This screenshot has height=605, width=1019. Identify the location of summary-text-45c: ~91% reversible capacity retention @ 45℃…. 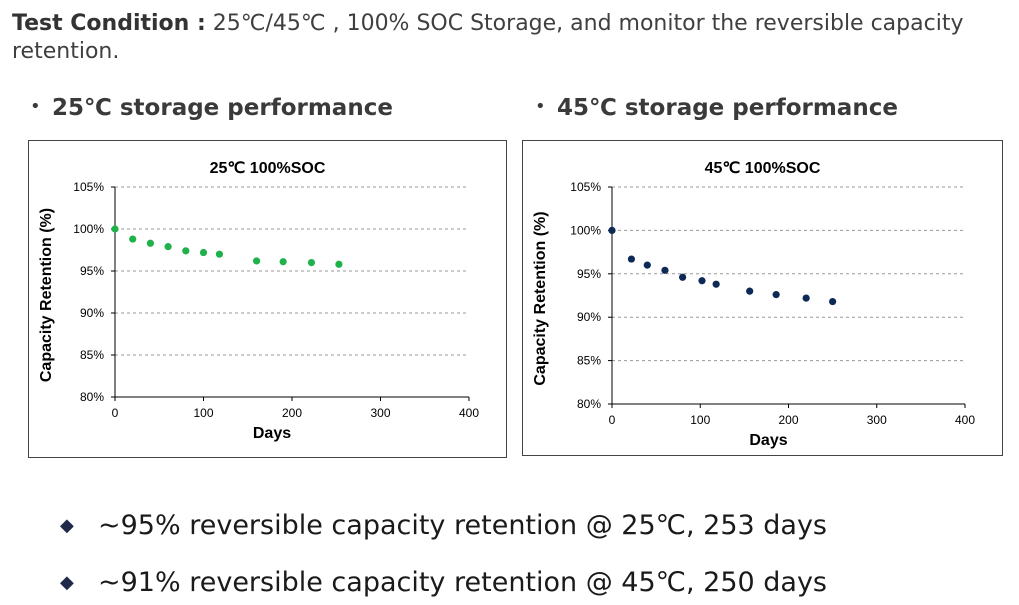
(462, 582).